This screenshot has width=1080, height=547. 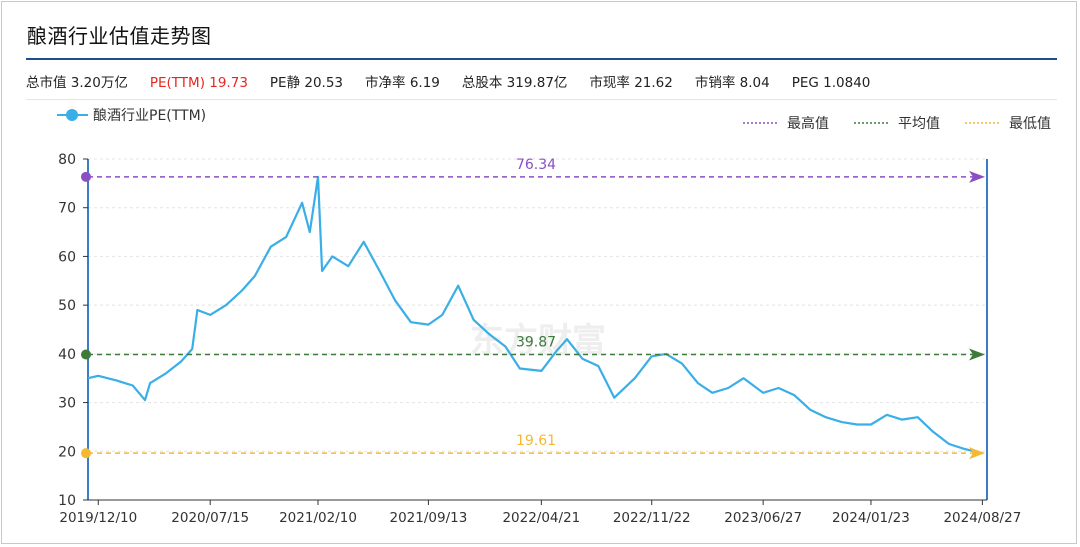 What do you see at coordinates (541, 99) in the screenshot?
I see `stats-divider` at bounding box center [541, 99].